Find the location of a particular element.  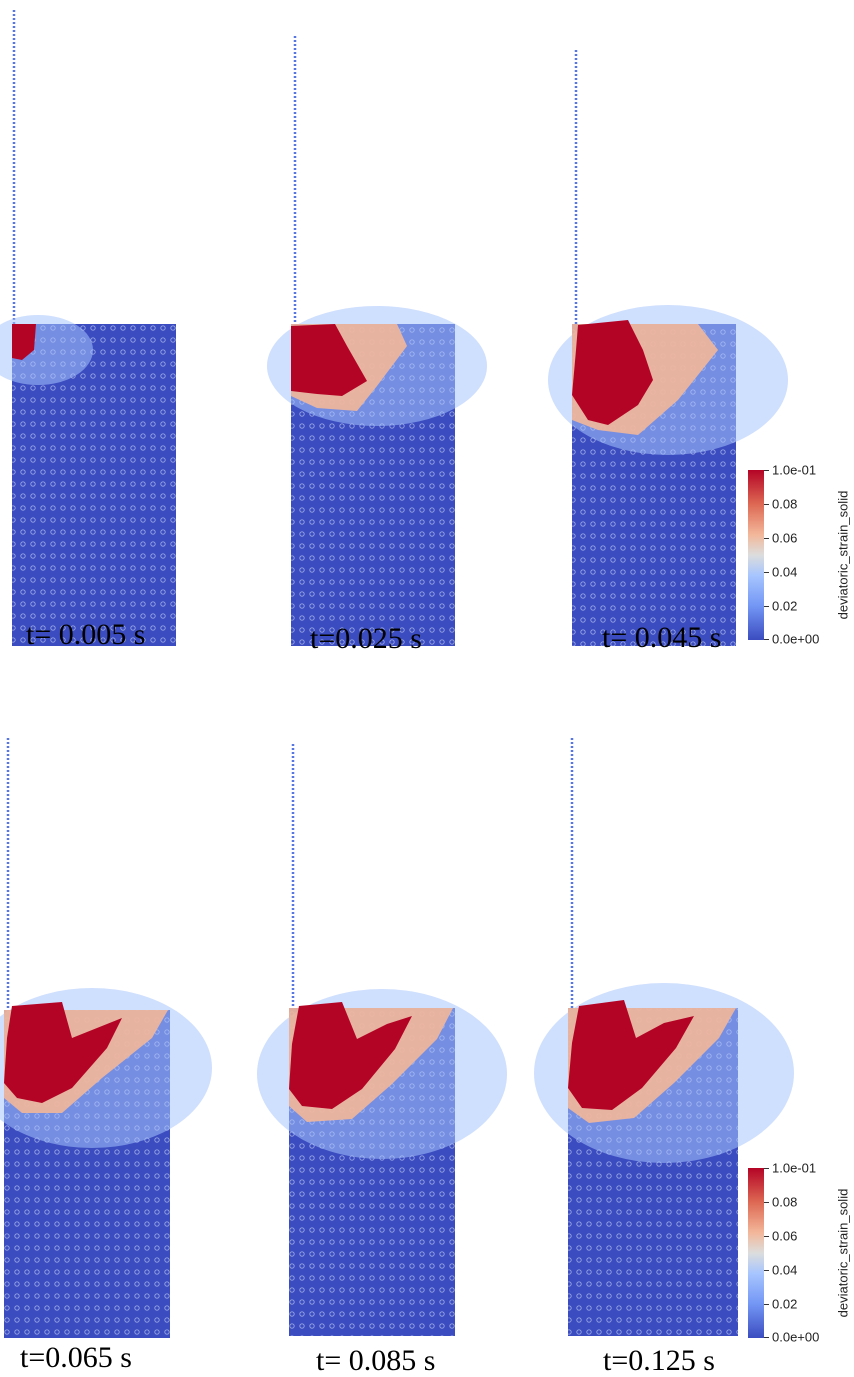

caption-2: t=0.025 s is located at coordinates (366, 638).